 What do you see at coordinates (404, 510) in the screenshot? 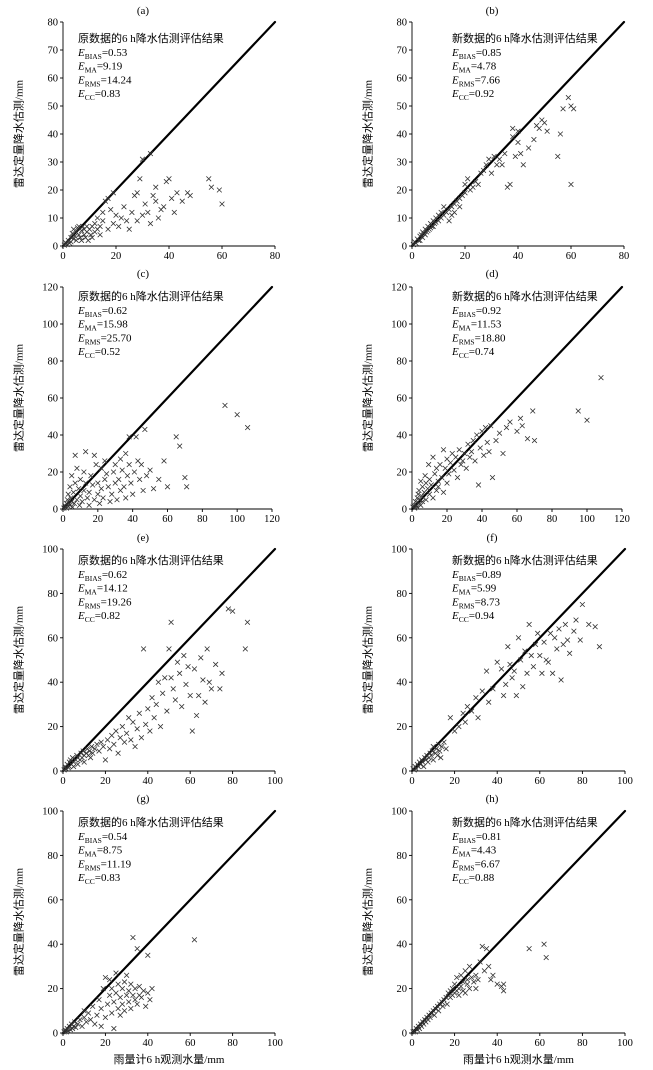
I see `y-tick-label: 0` at bounding box center [404, 510].